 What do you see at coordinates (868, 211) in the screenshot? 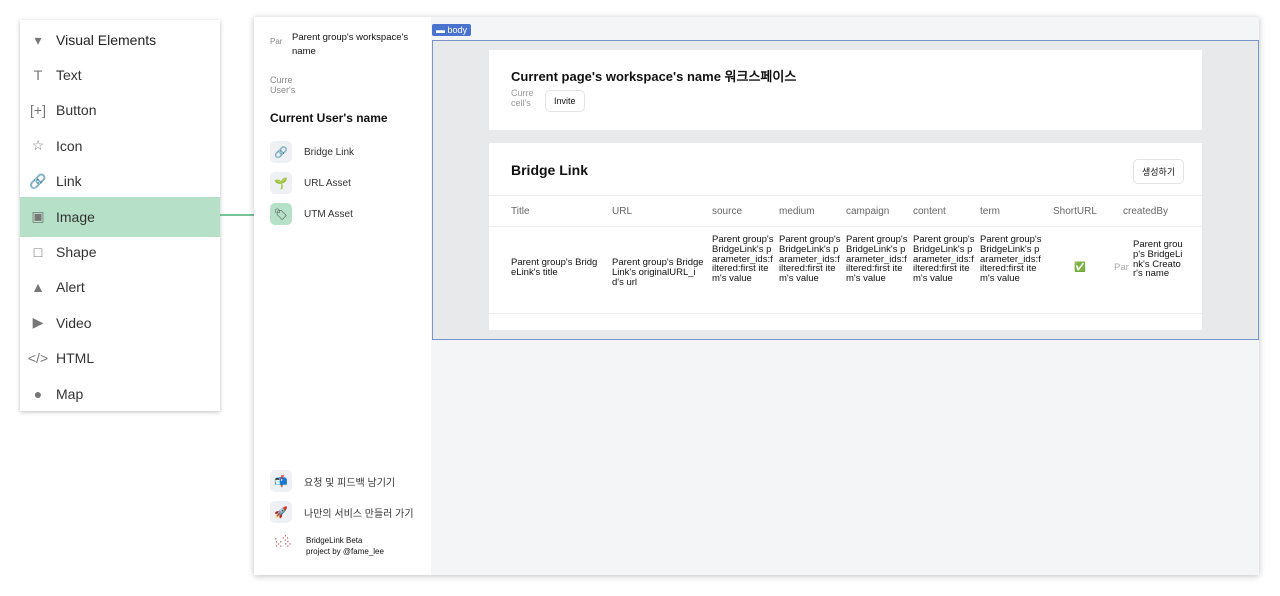
I see `column-header-campaign: campaign` at bounding box center [868, 211].